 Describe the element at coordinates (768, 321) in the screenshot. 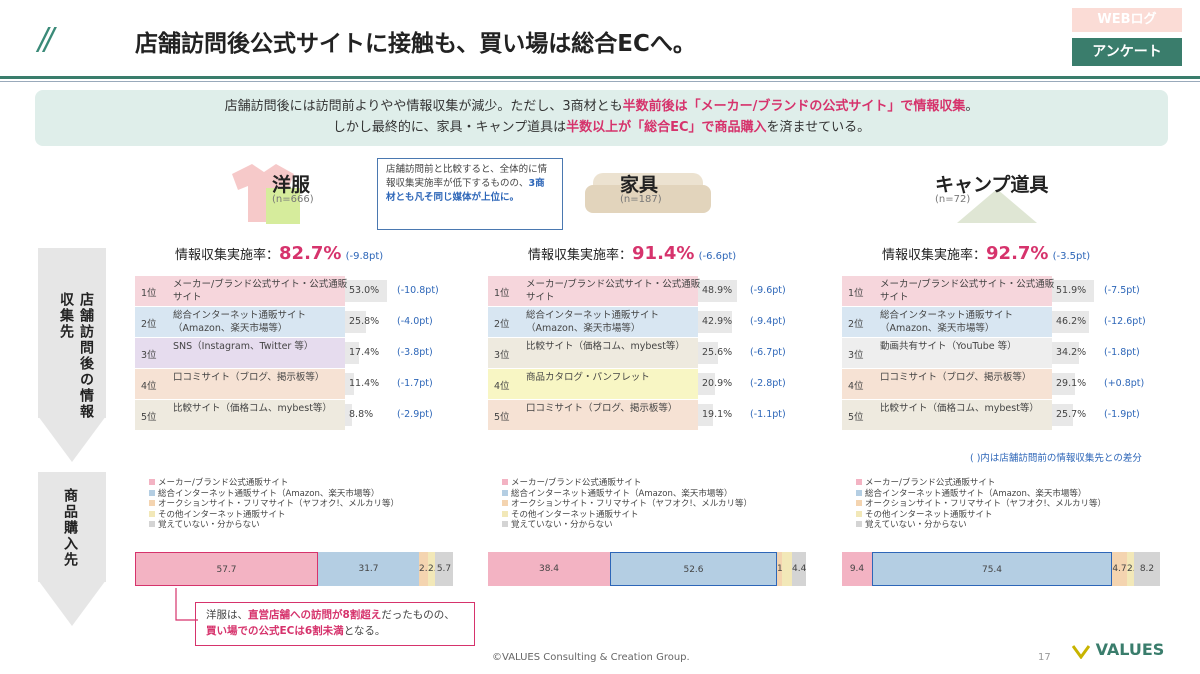

I see `rank-delta: (-9.4pt)` at that location.